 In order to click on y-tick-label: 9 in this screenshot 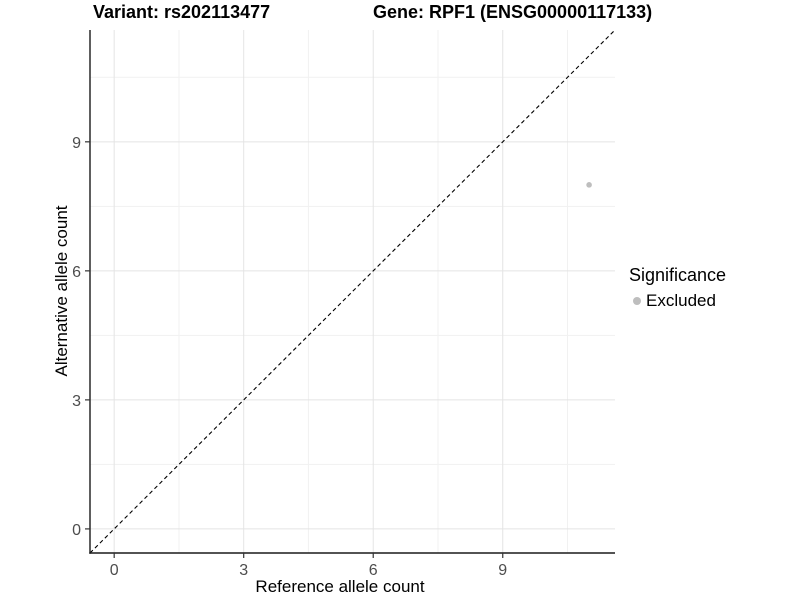, I will do `click(76, 143)`.